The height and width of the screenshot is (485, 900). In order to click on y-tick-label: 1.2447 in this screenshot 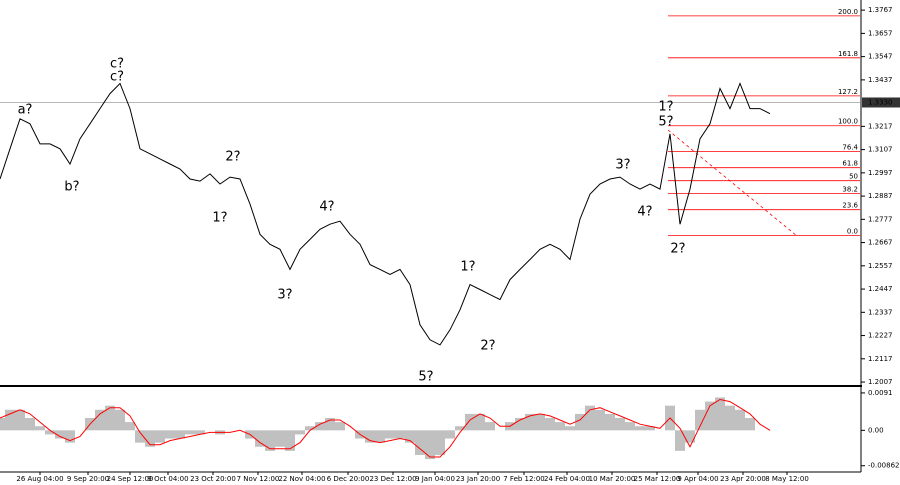, I will do `click(880, 289)`.